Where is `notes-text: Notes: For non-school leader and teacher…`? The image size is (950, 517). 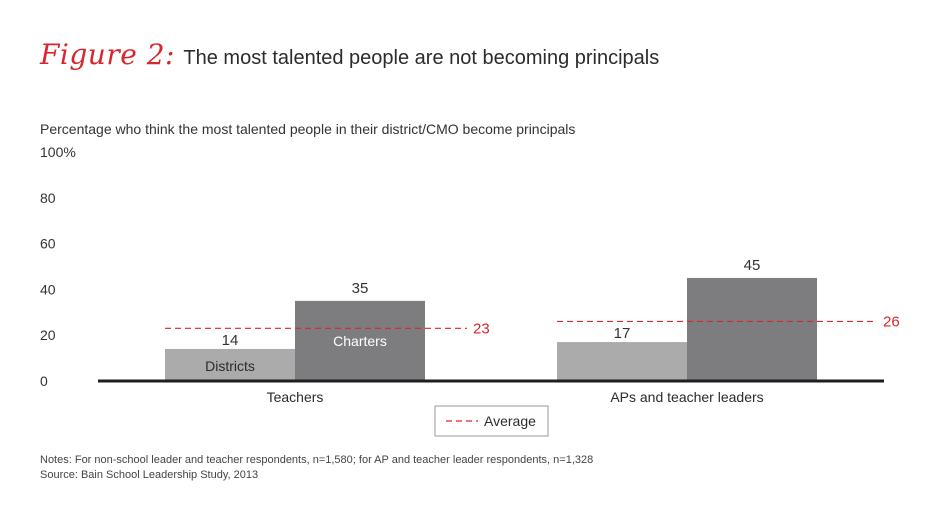 notes-text: Notes: For non-school leader and teacher… is located at coordinates (317, 460).